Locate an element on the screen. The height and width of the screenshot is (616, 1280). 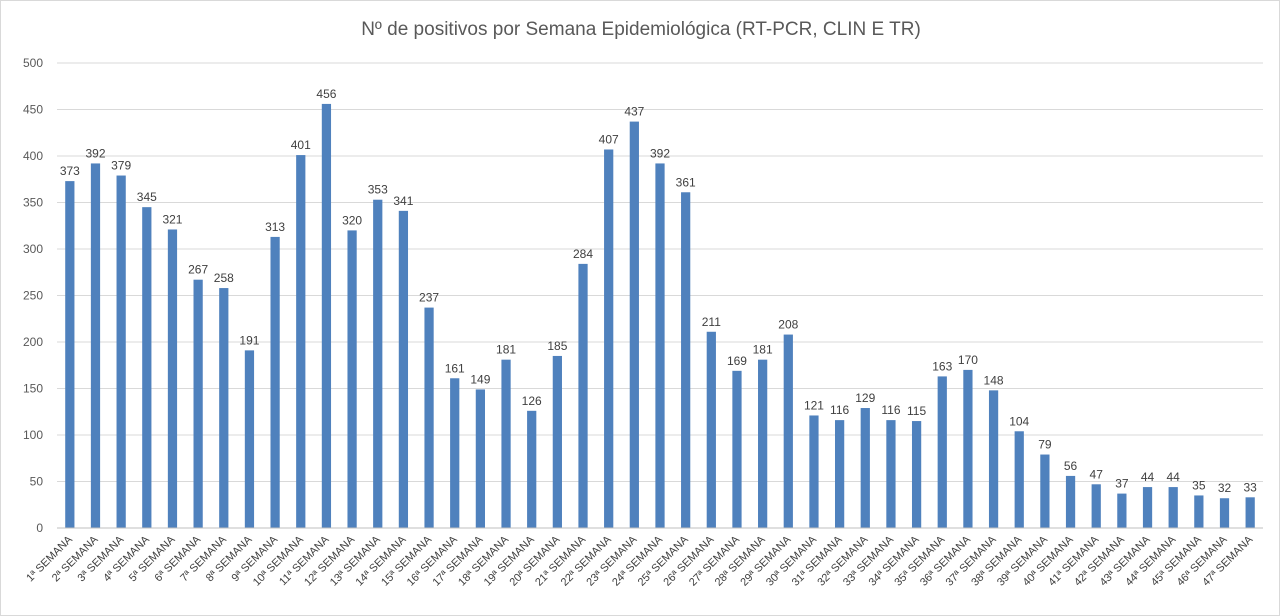
data-label: 401 is located at coordinates (301, 145).